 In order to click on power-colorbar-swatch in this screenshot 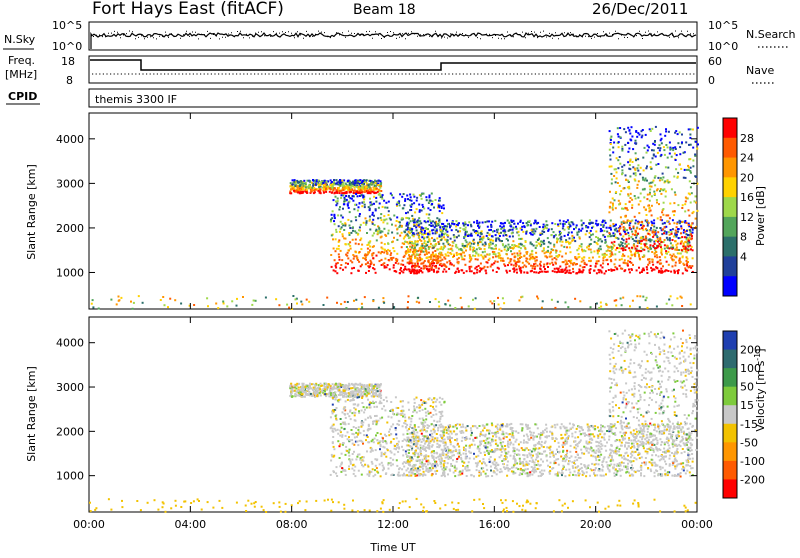, I will do `click(730, 266)`.